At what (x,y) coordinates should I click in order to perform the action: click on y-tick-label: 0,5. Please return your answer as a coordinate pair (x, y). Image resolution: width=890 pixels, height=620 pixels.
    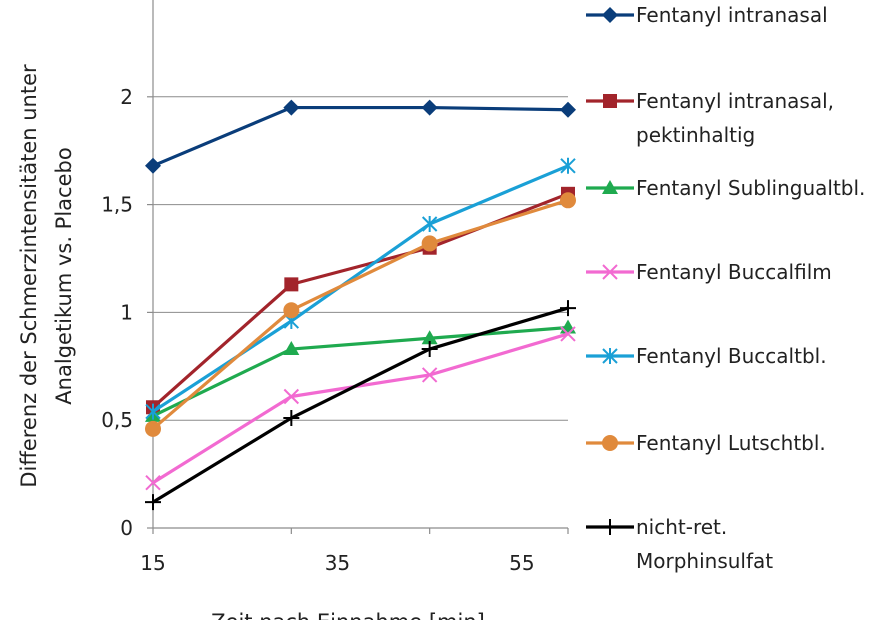
    Looking at the image, I should click on (117, 420).